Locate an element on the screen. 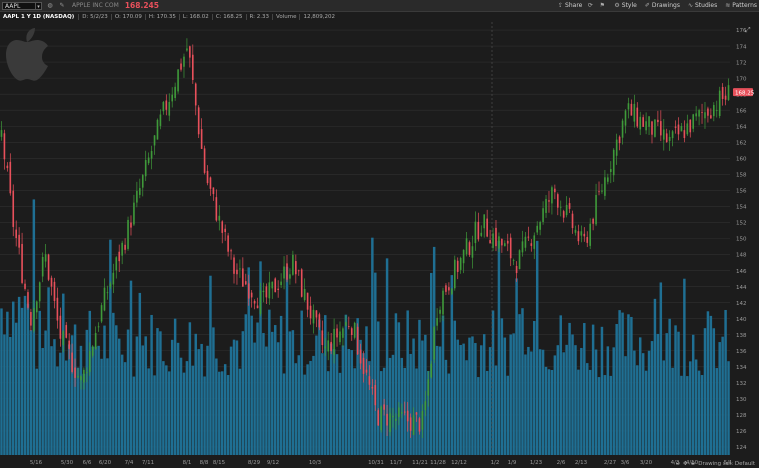  zoom-icon: ⤢ is located at coordinates (748, 30).